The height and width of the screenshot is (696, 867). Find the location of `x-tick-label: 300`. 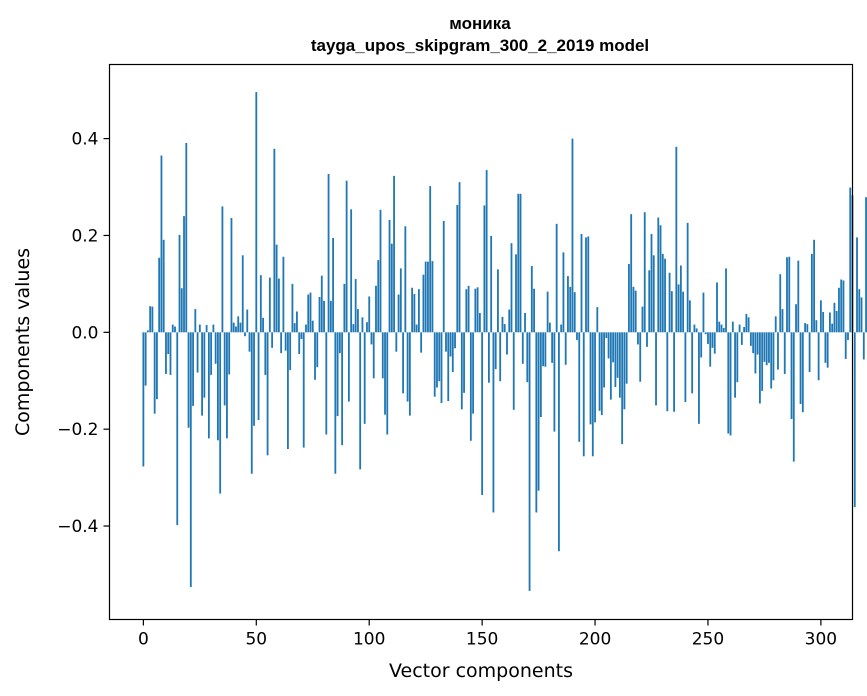

x-tick-label: 300 is located at coordinates (821, 640).